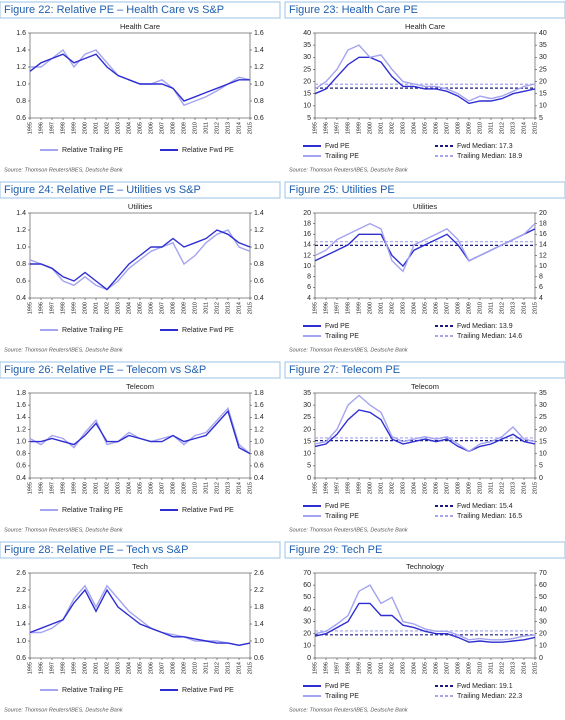 This screenshot has width=565, height=720. I want to click on y-tick-label: 0, so click(309, 658).